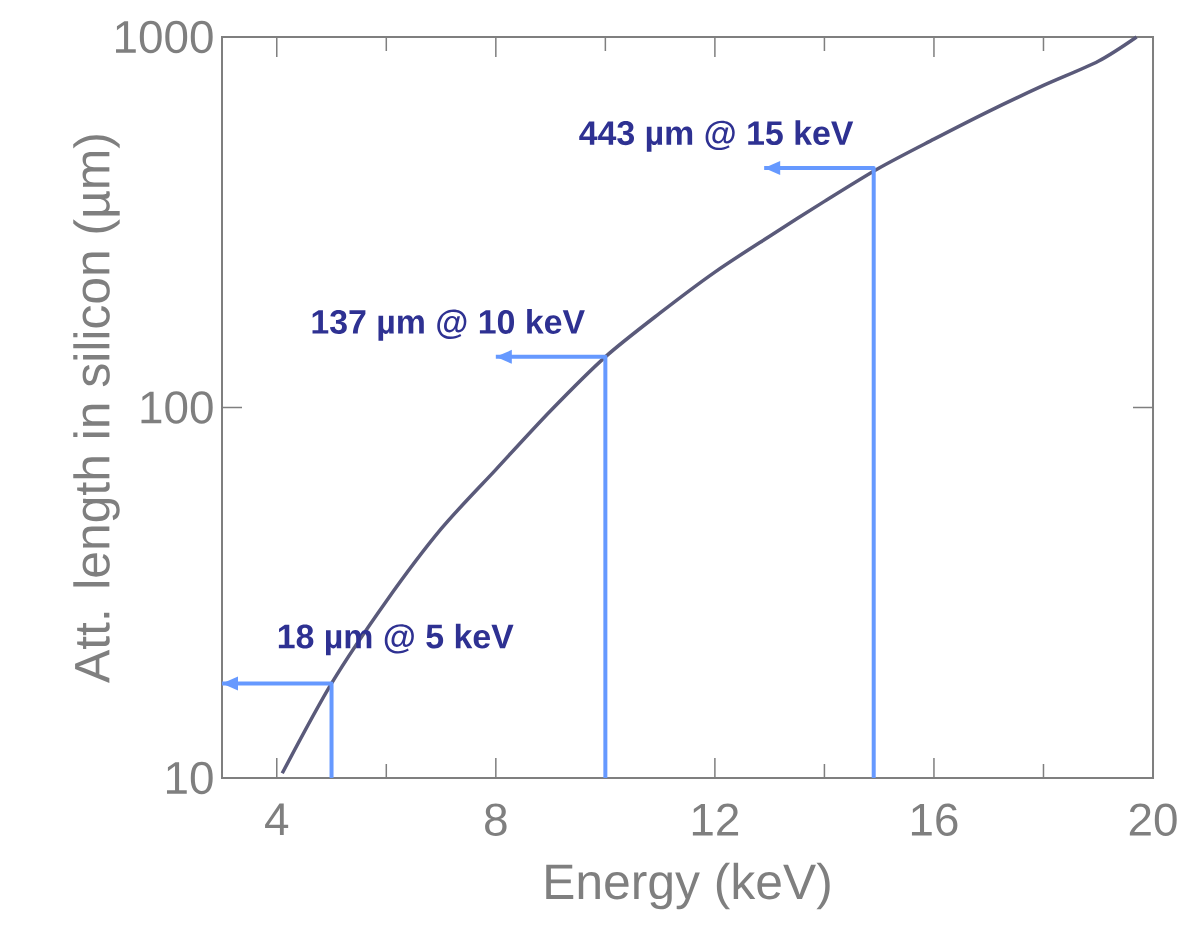 The height and width of the screenshot is (940, 1190). Describe the element at coordinates (96, 409) in the screenshot. I see `y-axis-title: Att. length in silicon (µm)` at that location.